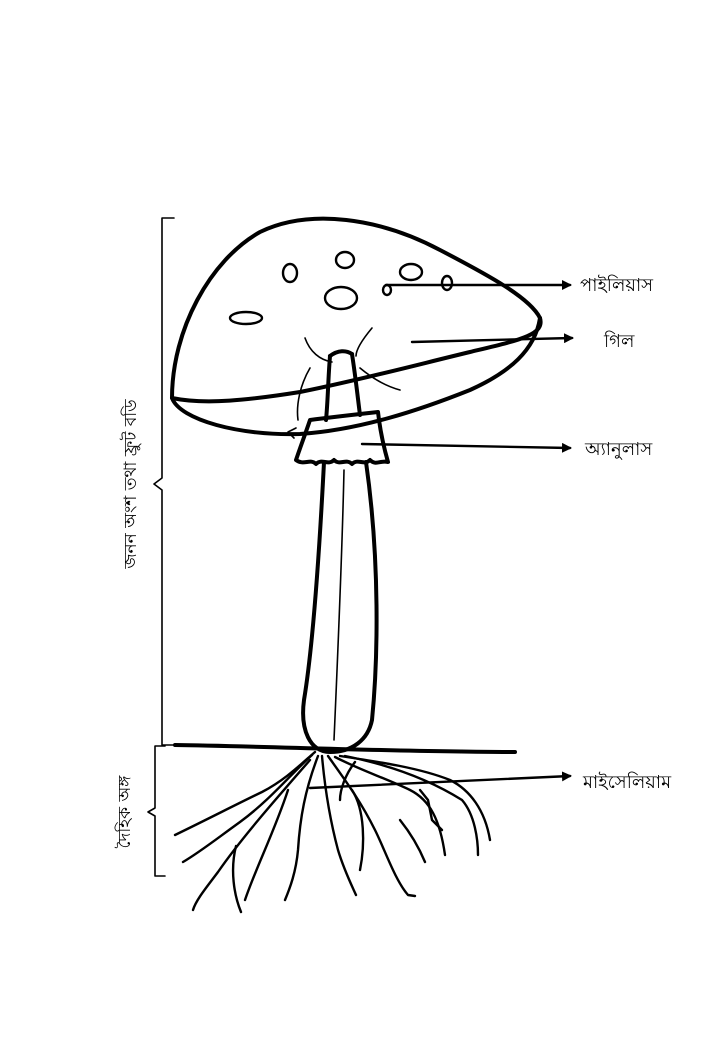 The width and height of the screenshot is (720, 1040). I want to click on annulus, so click(342, 438).